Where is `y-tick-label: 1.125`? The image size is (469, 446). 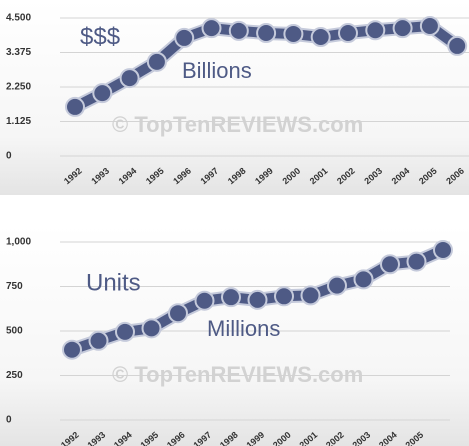
y-tick-label: 1.125 is located at coordinates (18, 121).